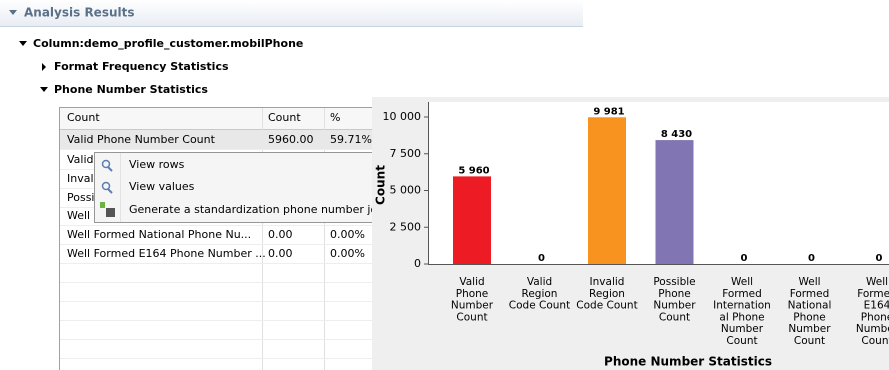 This screenshot has height=370, width=889. Describe the element at coordinates (162, 186) in the screenshot. I see `menu-item: View values` at that location.